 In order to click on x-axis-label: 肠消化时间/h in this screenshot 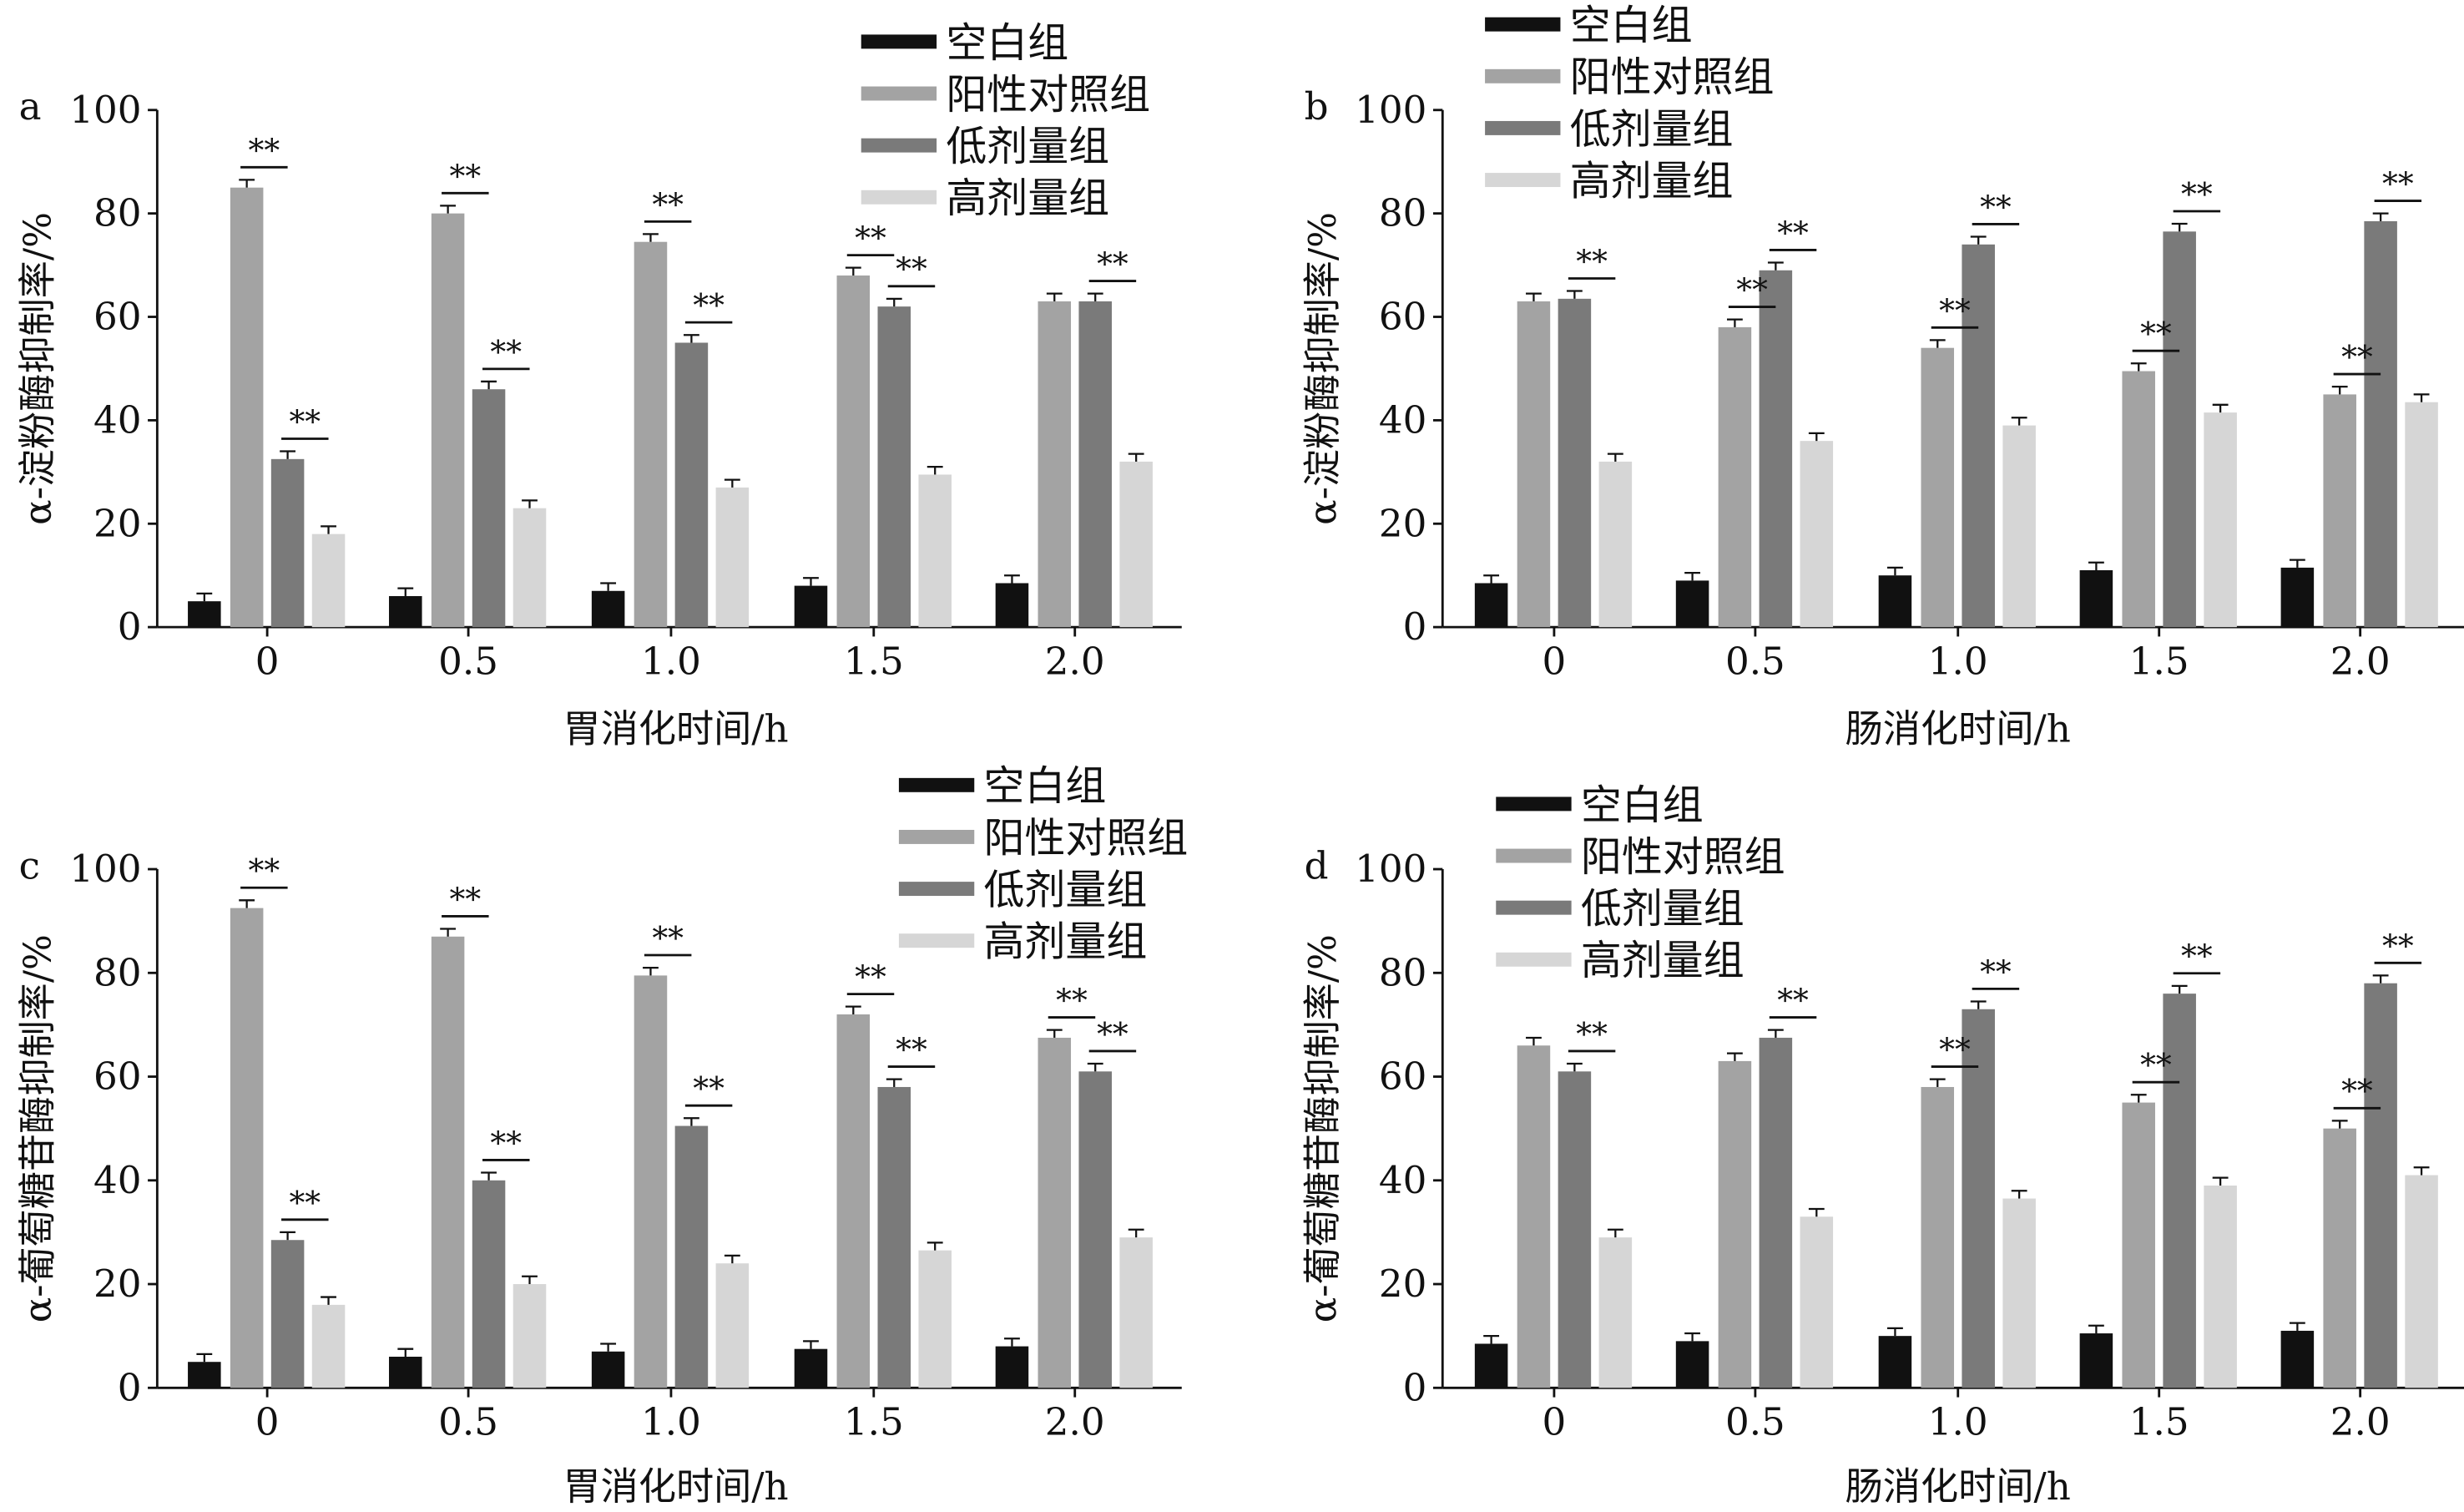, I will do `click(1958, 729)`.